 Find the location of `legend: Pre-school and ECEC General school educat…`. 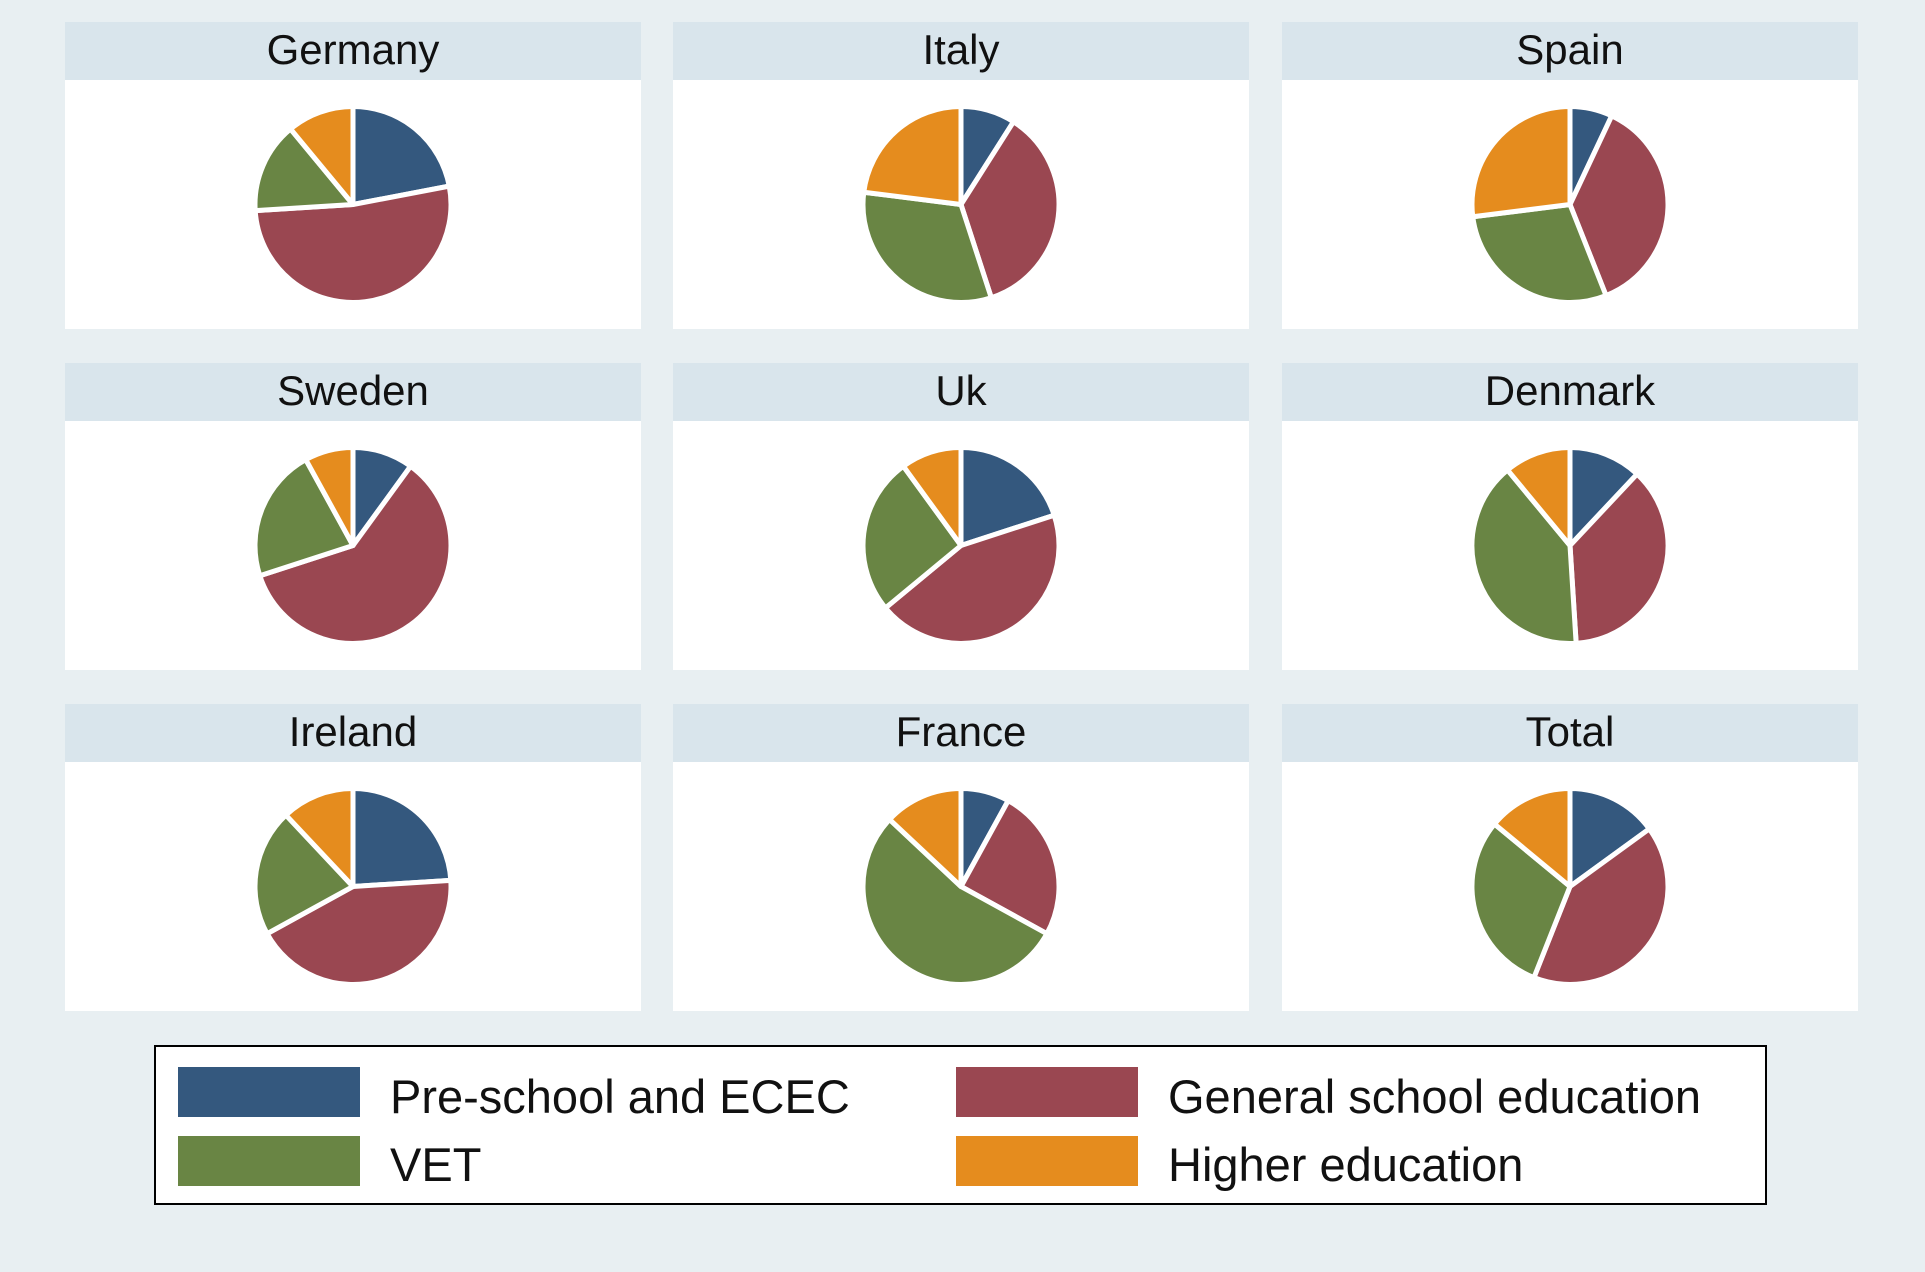

legend: Pre-school and ECEC General school educat… is located at coordinates (960, 1125).